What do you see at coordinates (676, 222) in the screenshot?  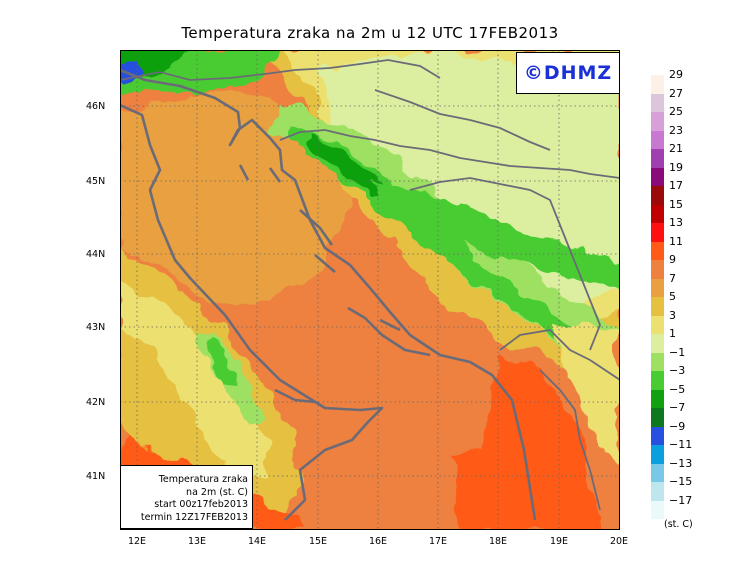 I see `legend-label: 13` at bounding box center [676, 222].